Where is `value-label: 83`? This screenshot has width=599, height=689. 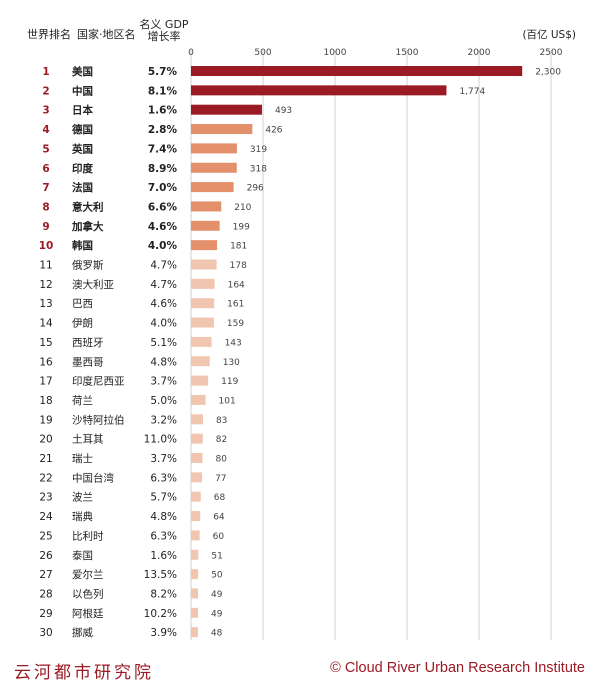
value-label: 83 is located at coordinates (221, 421).